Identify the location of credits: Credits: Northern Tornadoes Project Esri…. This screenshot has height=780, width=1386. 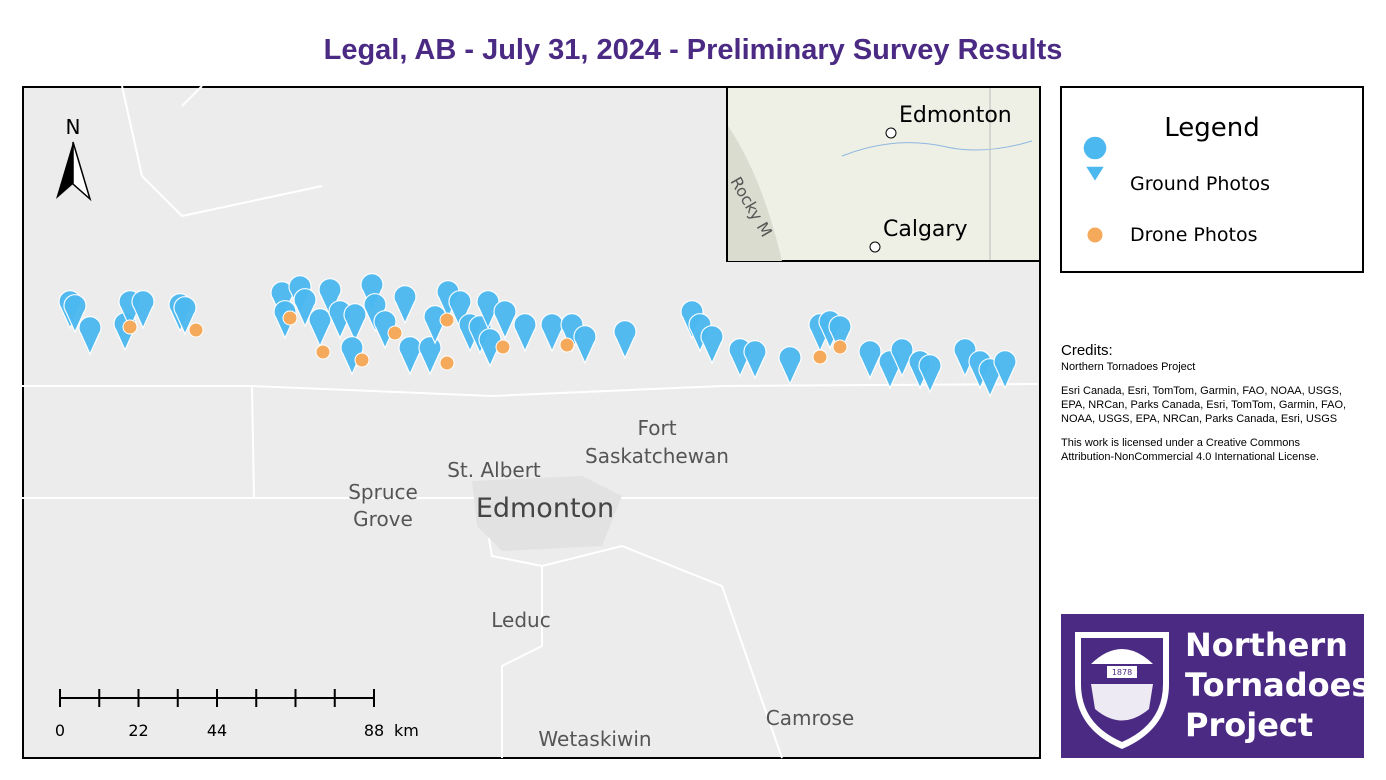
(1206, 408).